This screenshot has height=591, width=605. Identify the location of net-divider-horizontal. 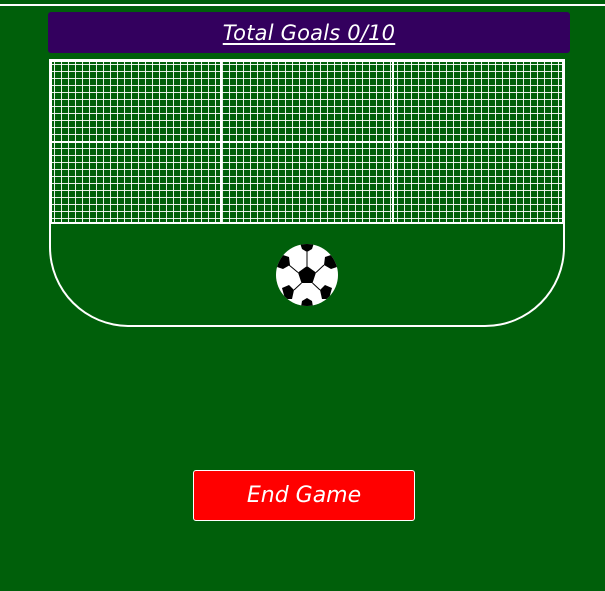
(307, 142).